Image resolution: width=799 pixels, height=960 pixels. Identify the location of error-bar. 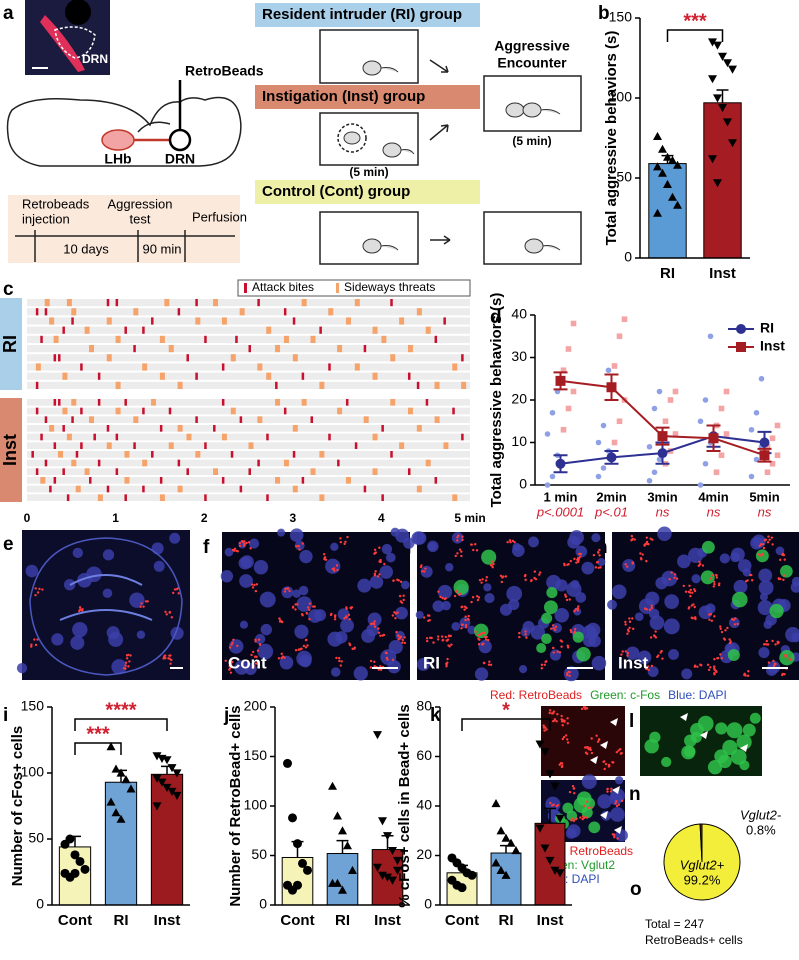
(550, 815).